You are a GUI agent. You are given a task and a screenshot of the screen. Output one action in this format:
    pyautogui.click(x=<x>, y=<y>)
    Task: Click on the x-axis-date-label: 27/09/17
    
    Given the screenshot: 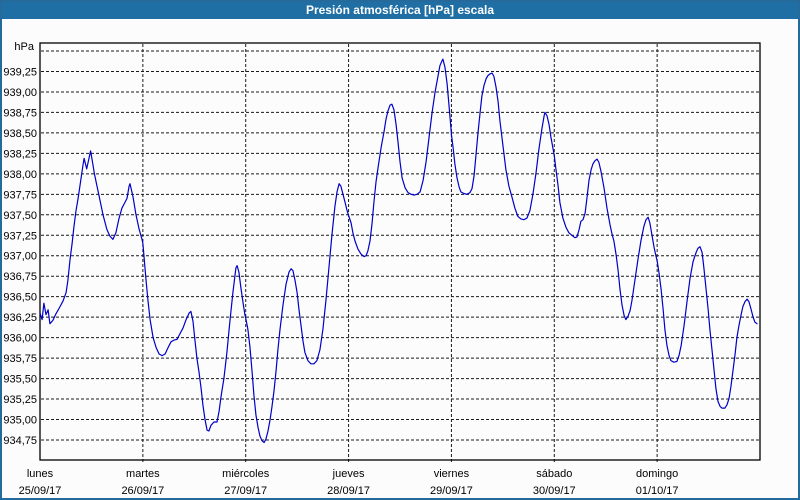 What is the action you would take?
    pyautogui.click(x=245, y=491)
    